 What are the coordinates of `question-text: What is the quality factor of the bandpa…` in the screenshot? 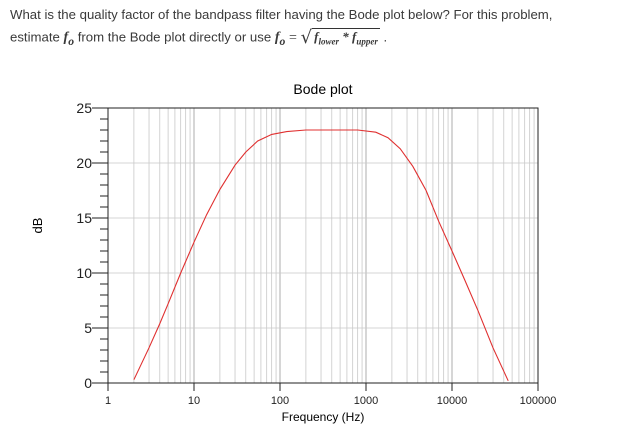 It's located at (312, 26).